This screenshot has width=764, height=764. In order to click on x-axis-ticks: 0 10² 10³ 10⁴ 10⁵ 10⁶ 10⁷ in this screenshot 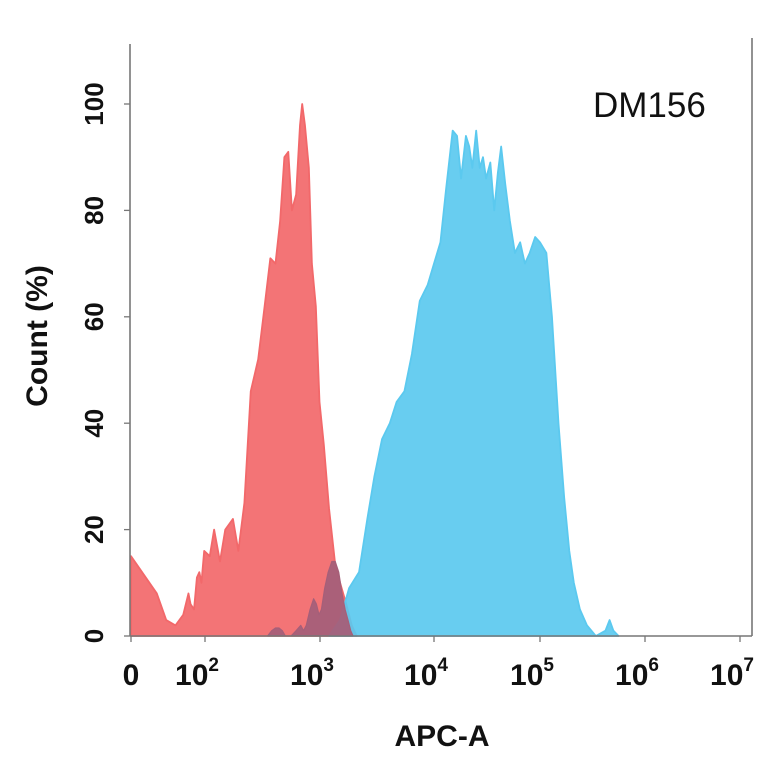, I will do `click(438, 664)`.